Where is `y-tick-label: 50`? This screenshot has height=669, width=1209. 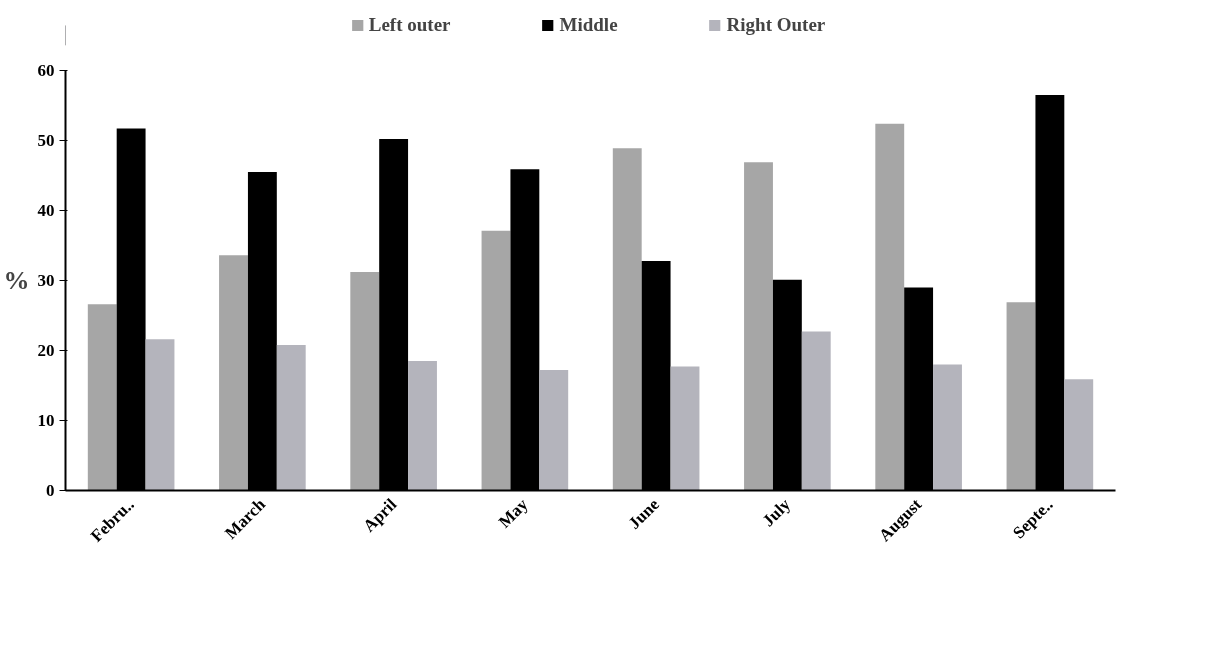
y-tick-label: 50 is located at coordinates (46, 140).